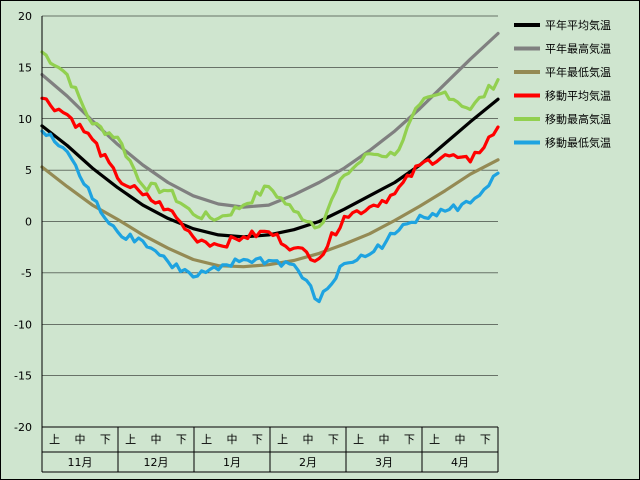 The image size is (640, 480). What do you see at coordinates (156, 462) in the screenshot?
I see `x-tick-label-month: 12月` at bounding box center [156, 462].